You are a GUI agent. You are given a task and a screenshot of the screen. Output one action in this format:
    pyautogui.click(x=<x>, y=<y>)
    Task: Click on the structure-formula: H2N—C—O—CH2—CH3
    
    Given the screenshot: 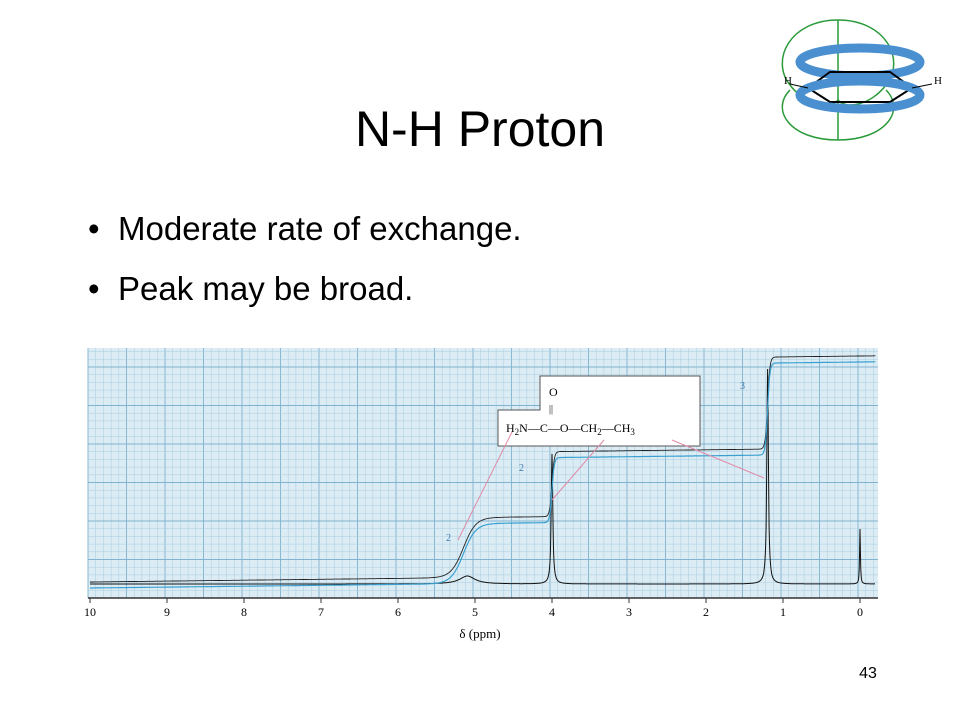 What is the action you would take?
    pyautogui.click(x=570, y=429)
    